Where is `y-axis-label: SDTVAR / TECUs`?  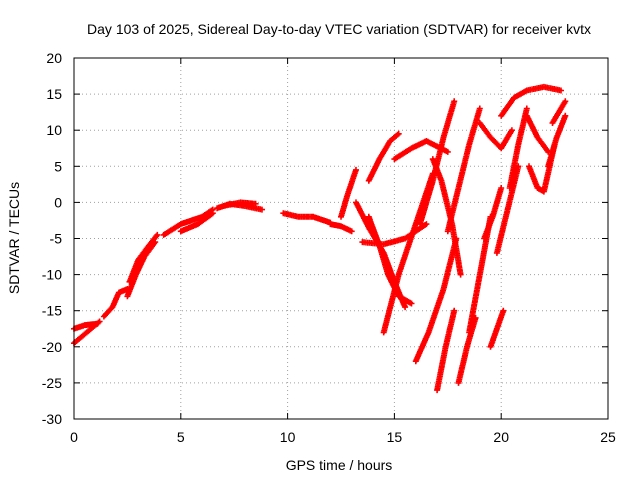
y-axis-label: SDTVAR / TECUs is located at coordinates (14, 238).